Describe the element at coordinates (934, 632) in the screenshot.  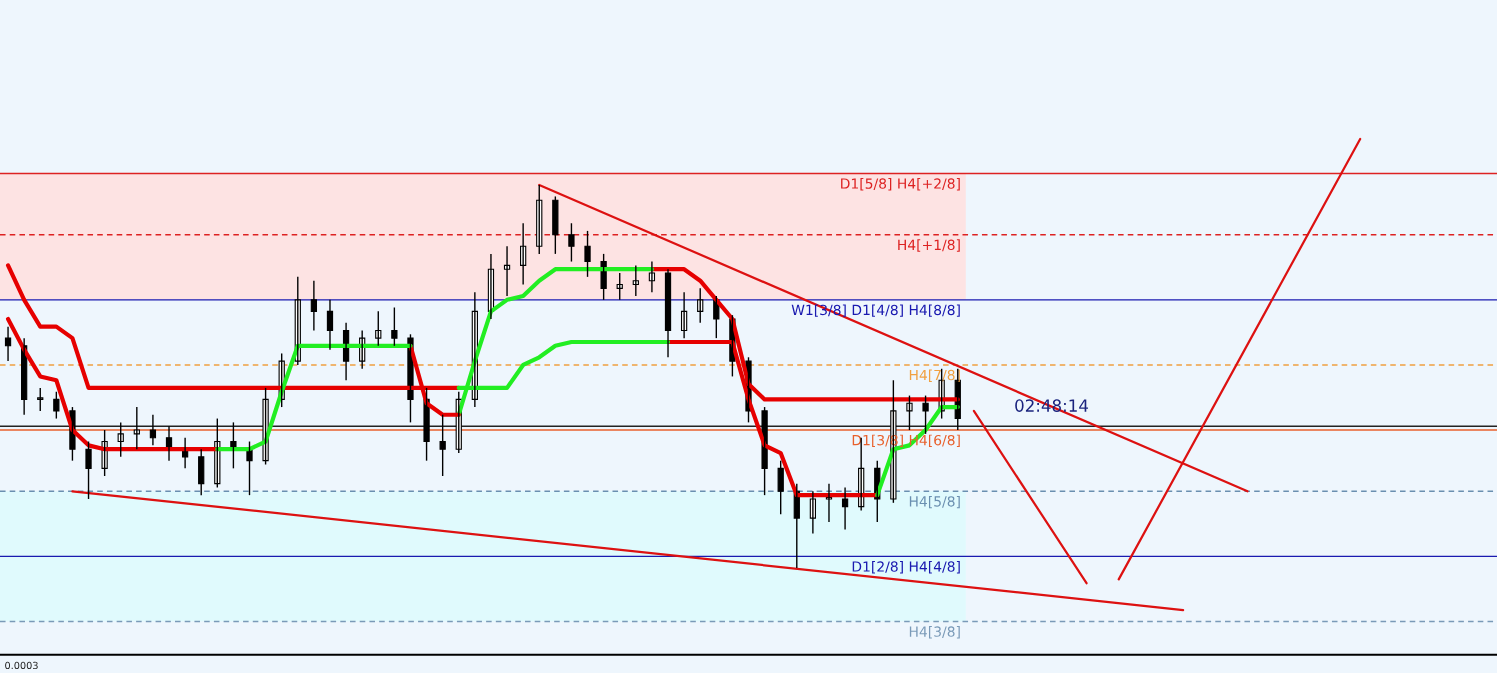
I see `ref-line-label: H4[3/8]` at that location.